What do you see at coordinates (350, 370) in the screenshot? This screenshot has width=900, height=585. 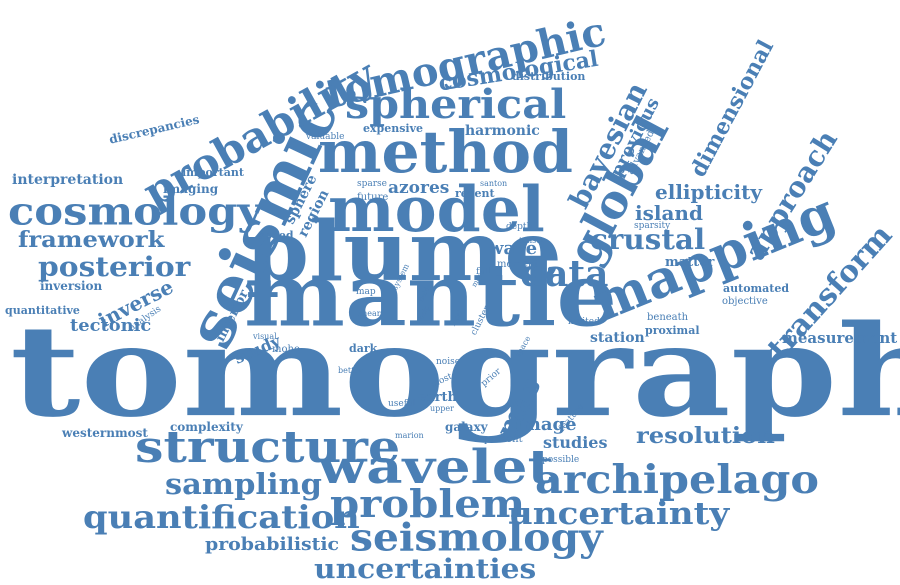 I see `word-better: better` at bounding box center [350, 370].